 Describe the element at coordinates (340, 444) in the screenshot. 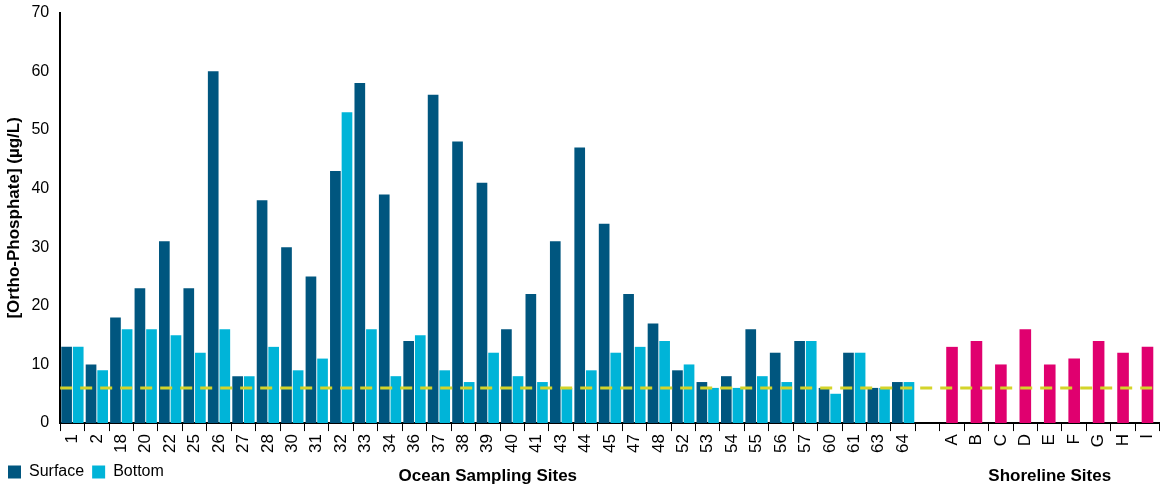

I see `x-tick-label: 32` at that location.